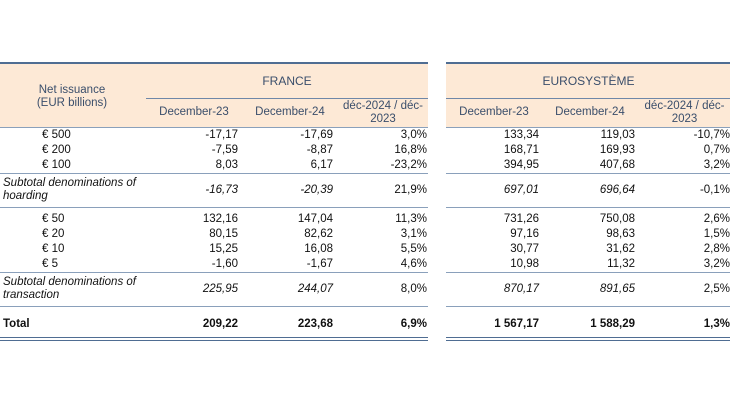 This screenshot has width=730, height=410. Describe the element at coordinates (72, 103) in the screenshot. I see `row-header-line2: (EUR billions)` at that location.